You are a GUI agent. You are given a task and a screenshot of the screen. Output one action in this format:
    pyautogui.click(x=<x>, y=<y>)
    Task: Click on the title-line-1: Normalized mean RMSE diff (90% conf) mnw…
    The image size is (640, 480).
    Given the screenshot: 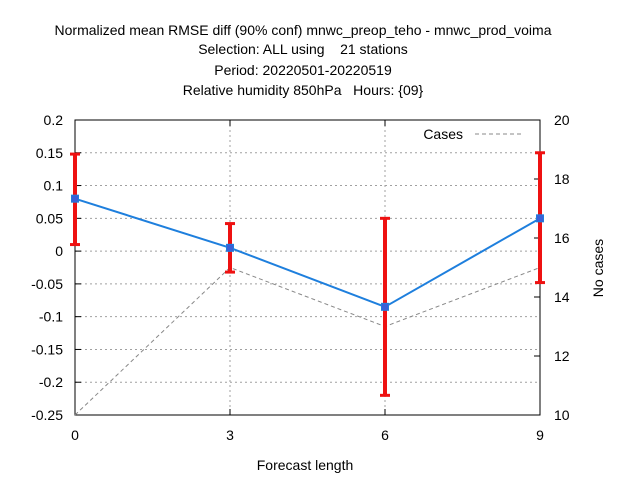 What is the action you would take?
    pyautogui.click(x=303, y=30)
    